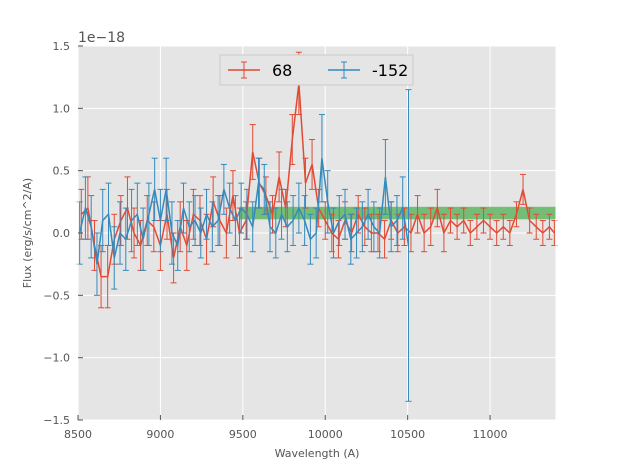 Image resolution: width=617 pixels, height=467 pixels. What do you see at coordinates (368, 70) in the screenshot?
I see `legend-entry-2: -152` at bounding box center [368, 70].